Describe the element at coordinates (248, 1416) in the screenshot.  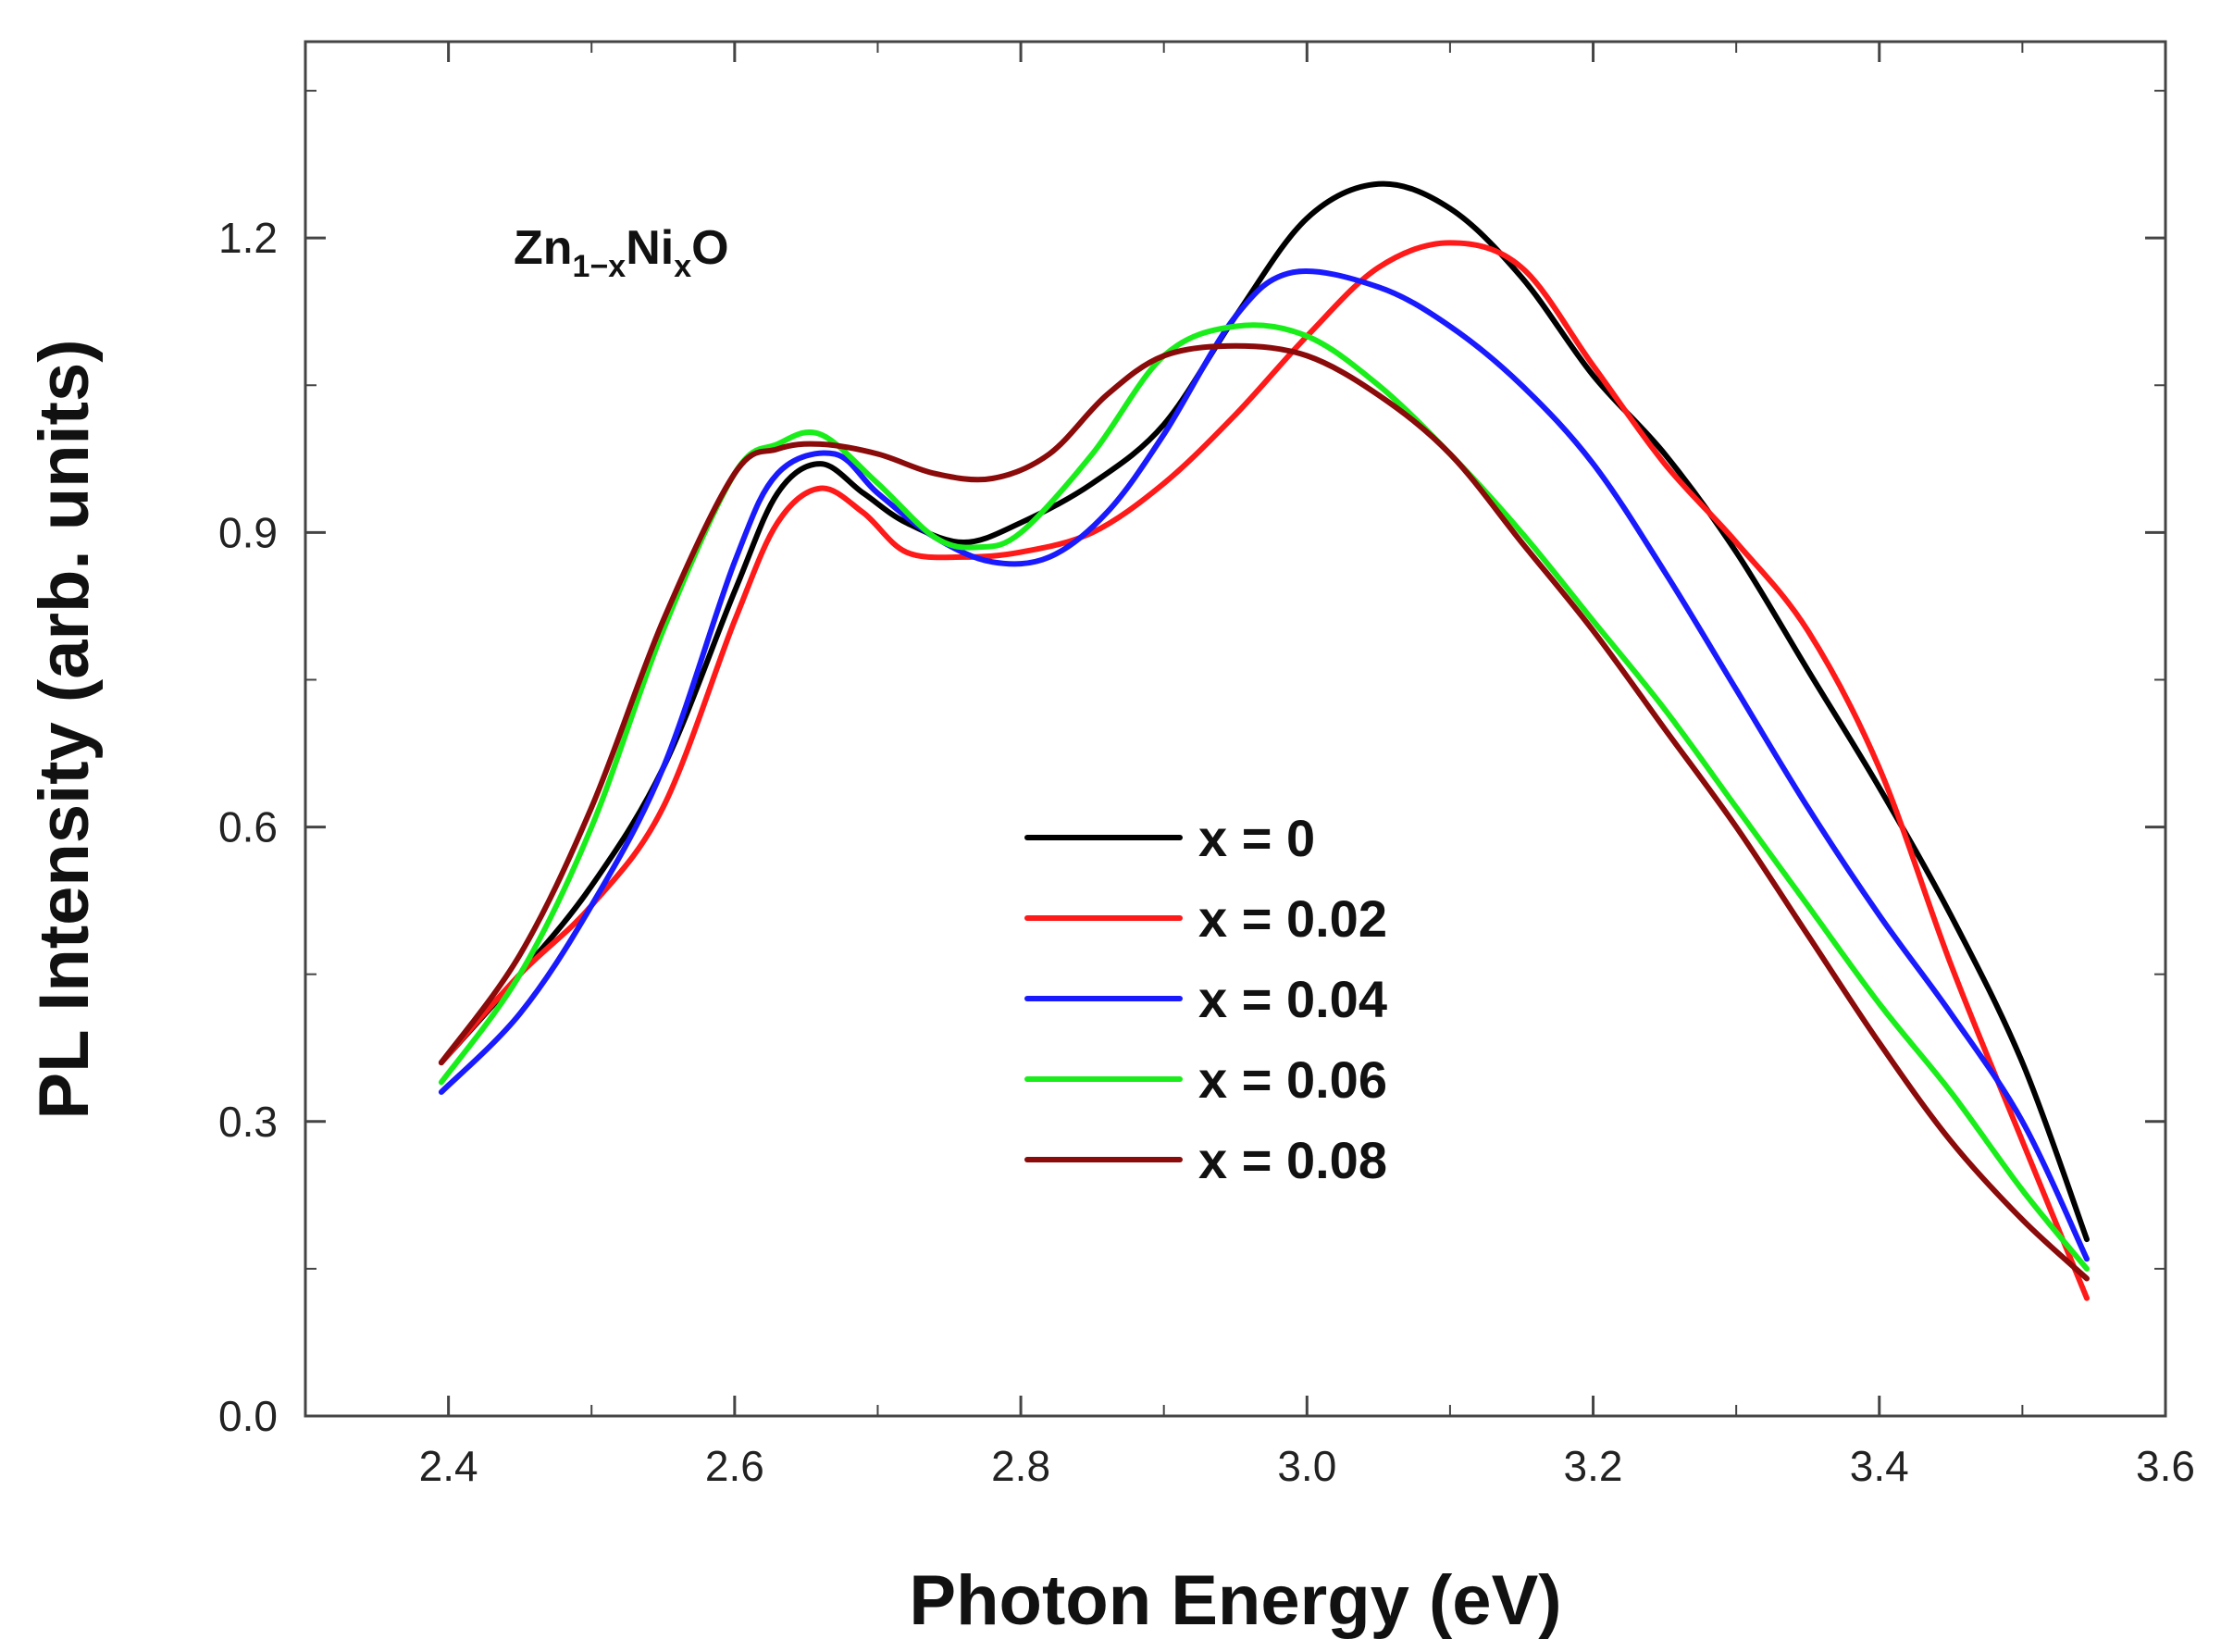
I see `y-tick-label: 0.0` at that location.